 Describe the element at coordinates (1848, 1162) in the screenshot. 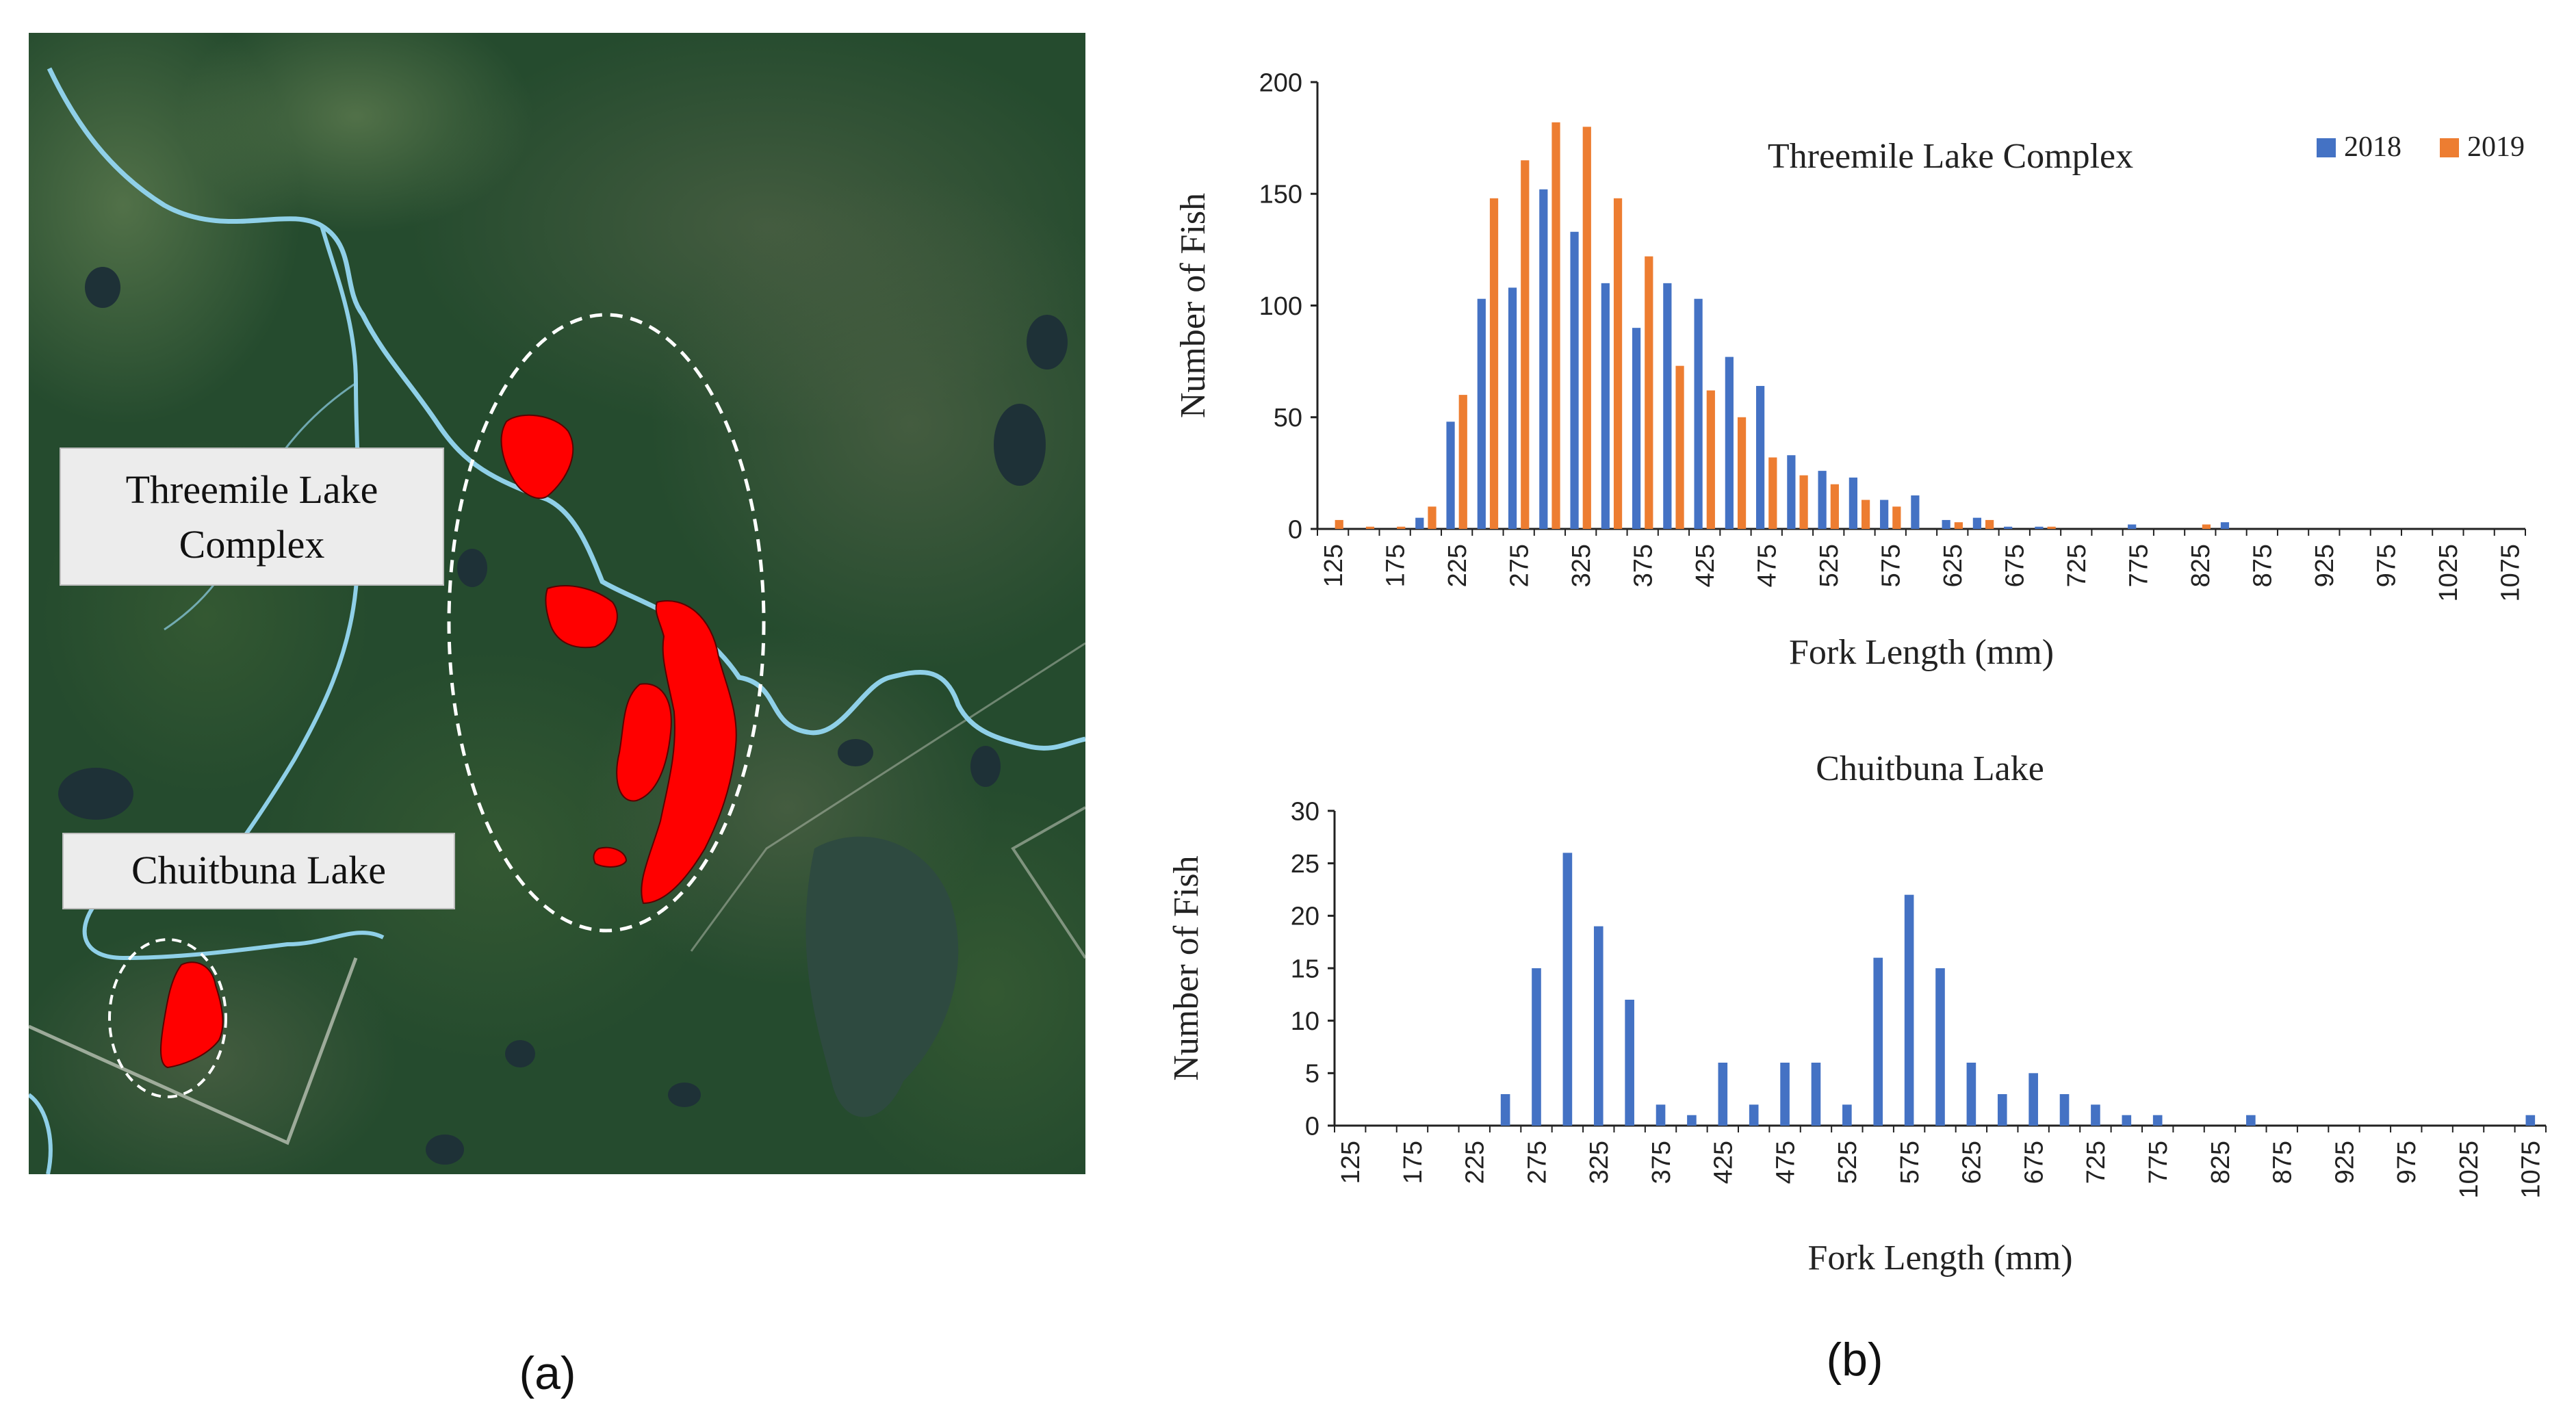

I see `x-tick-label: 525` at that location.